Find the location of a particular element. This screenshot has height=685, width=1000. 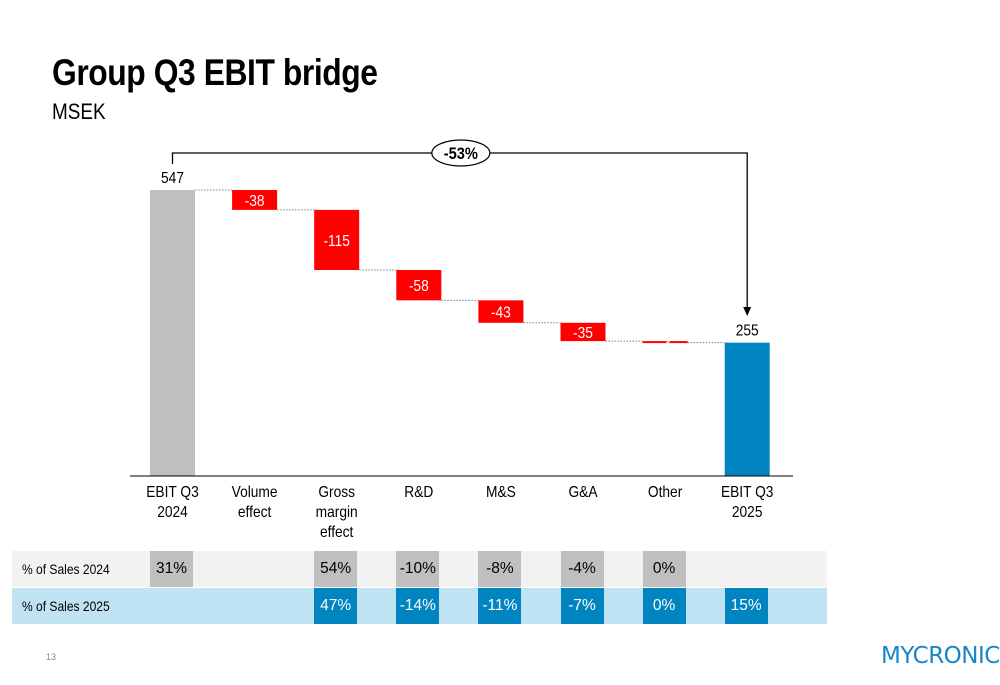

page-title: Group Q3 EBIT bridge is located at coordinates (241, 73).